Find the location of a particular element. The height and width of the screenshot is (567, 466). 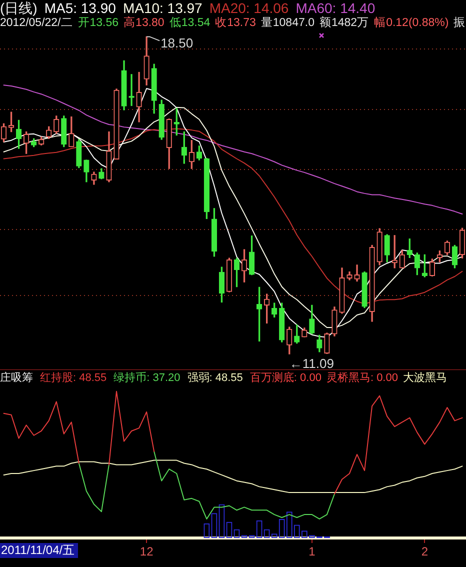

text: 收13.73 is located at coordinates (235, 23).